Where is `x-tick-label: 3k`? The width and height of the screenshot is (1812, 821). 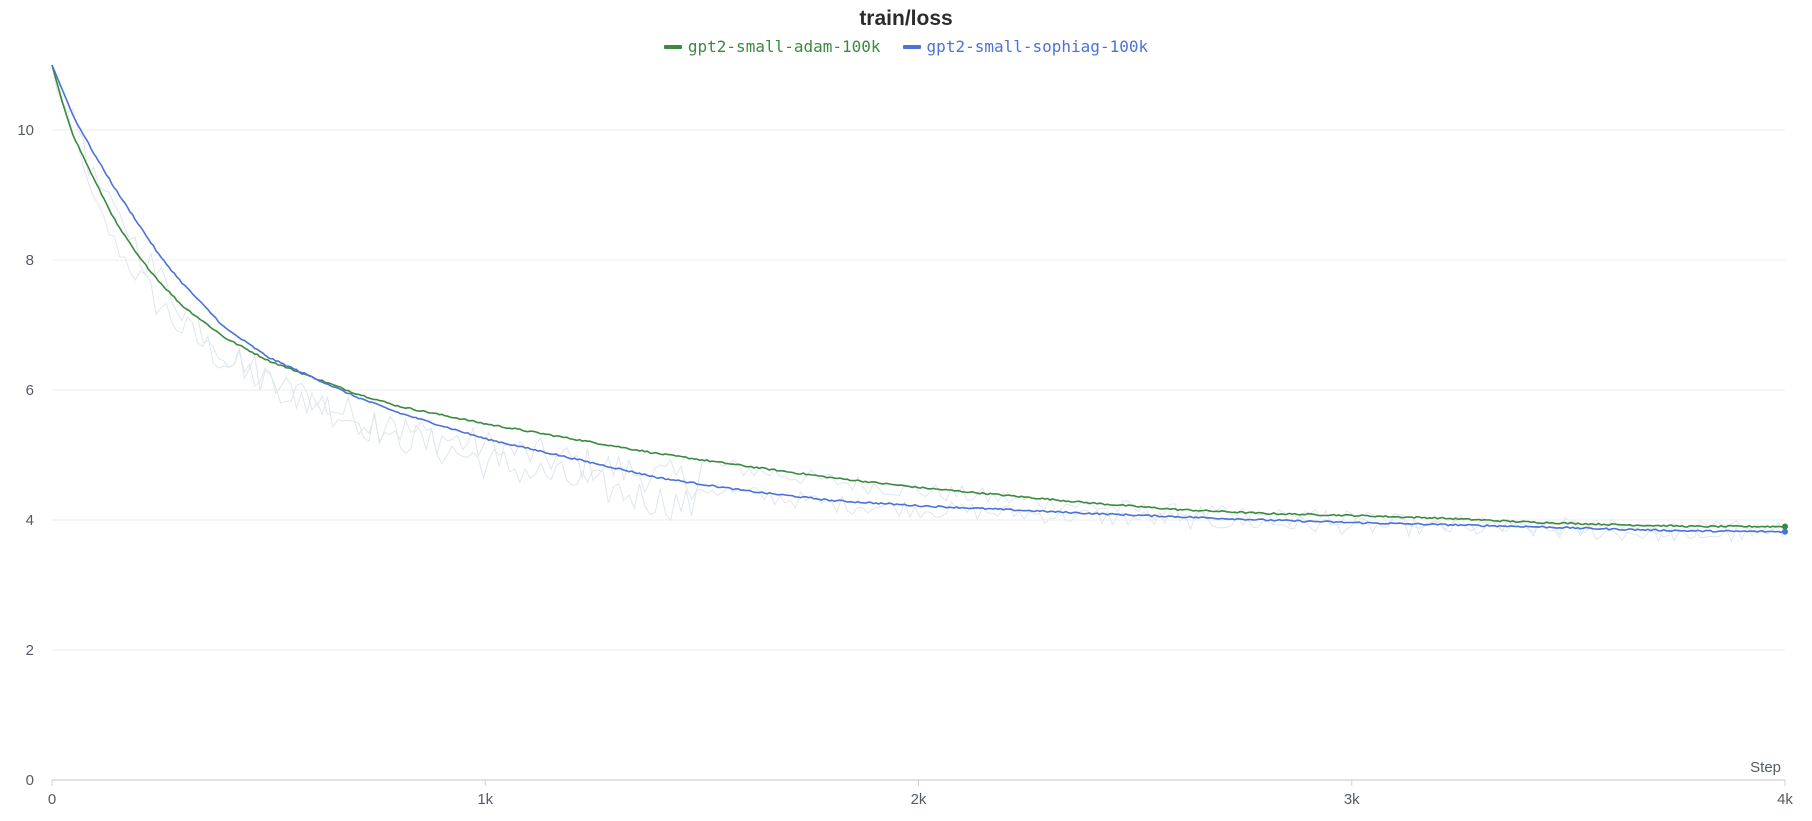
x-tick-label: 3k is located at coordinates (1352, 799).